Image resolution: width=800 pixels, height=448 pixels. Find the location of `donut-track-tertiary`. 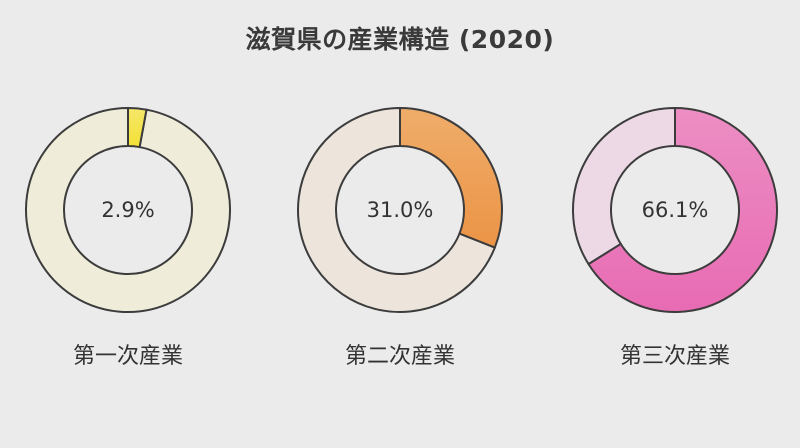

donut-track-tertiary is located at coordinates (624, 186).